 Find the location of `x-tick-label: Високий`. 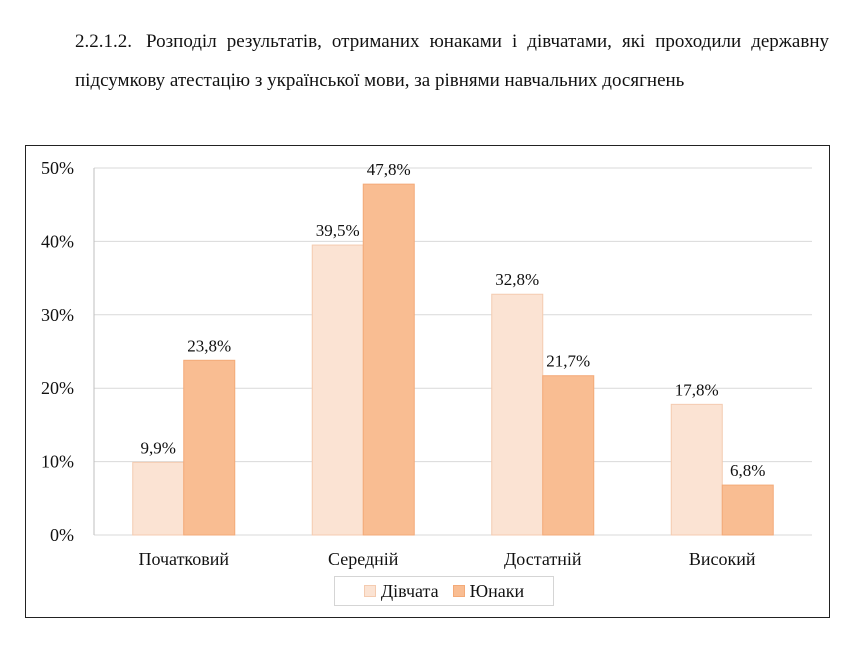

x-tick-label: Високий is located at coordinates (722, 559).